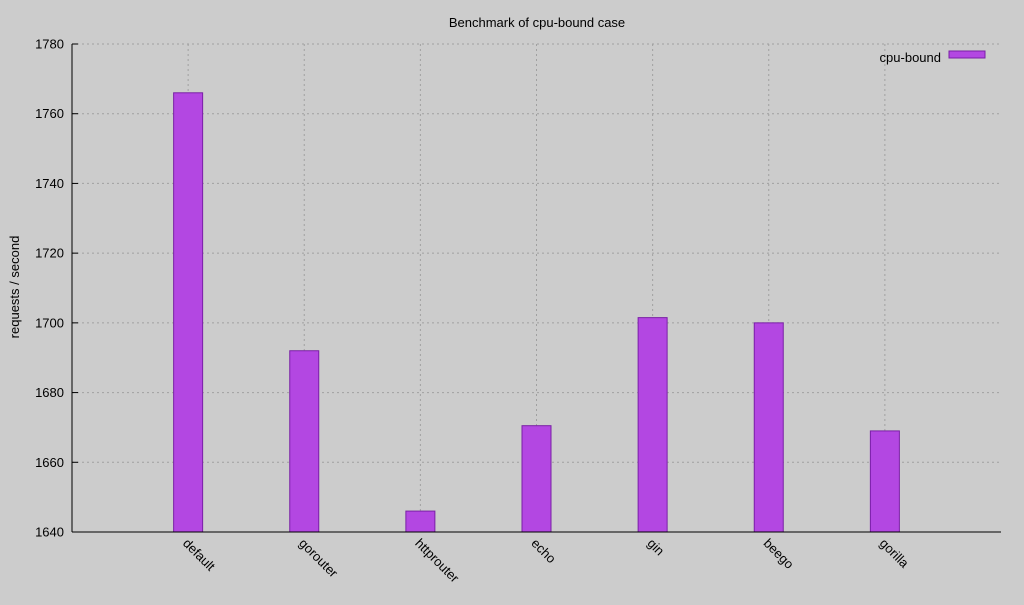 The image size is (1024, 605). I want to click on y-tick-label: 1720, so click(49, 253).